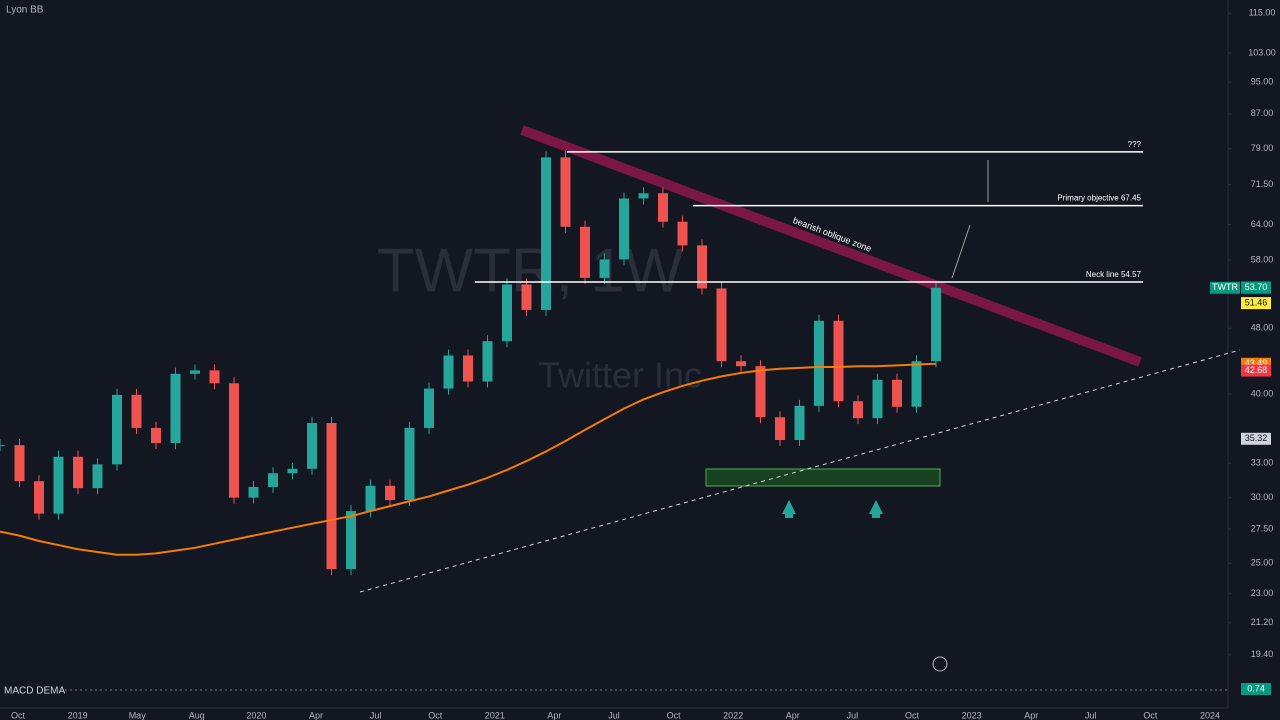 Image resolution: width=1280 pixels, height=720 pixels. What do you see at coordinates (1262, 113) in the screenshot?
I see `y-tick-label: 87.00` at bounding box center [1262, 113].